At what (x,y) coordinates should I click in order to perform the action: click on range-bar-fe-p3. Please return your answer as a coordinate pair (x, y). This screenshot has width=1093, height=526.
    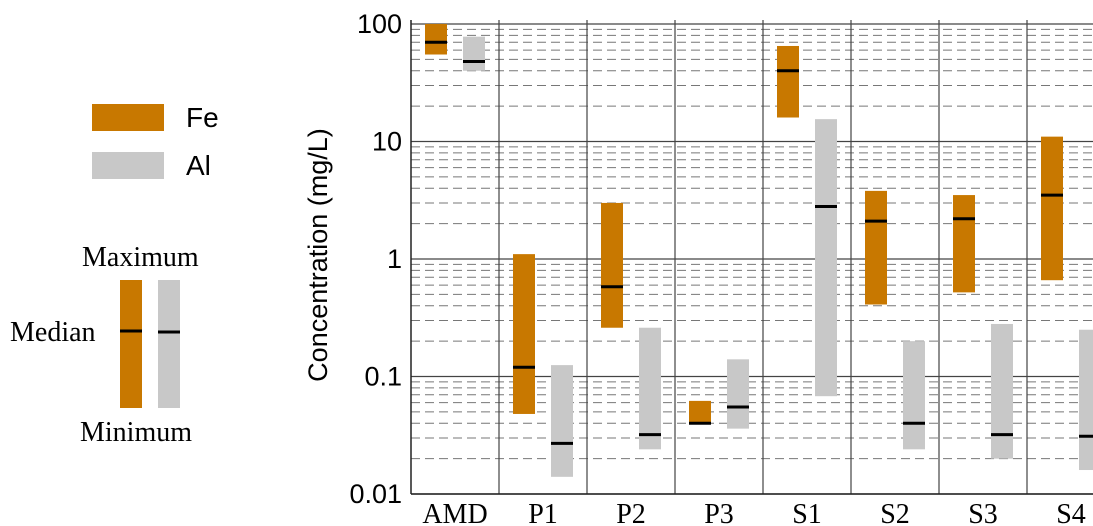
    Looking at the image, I should click on (700, 412).